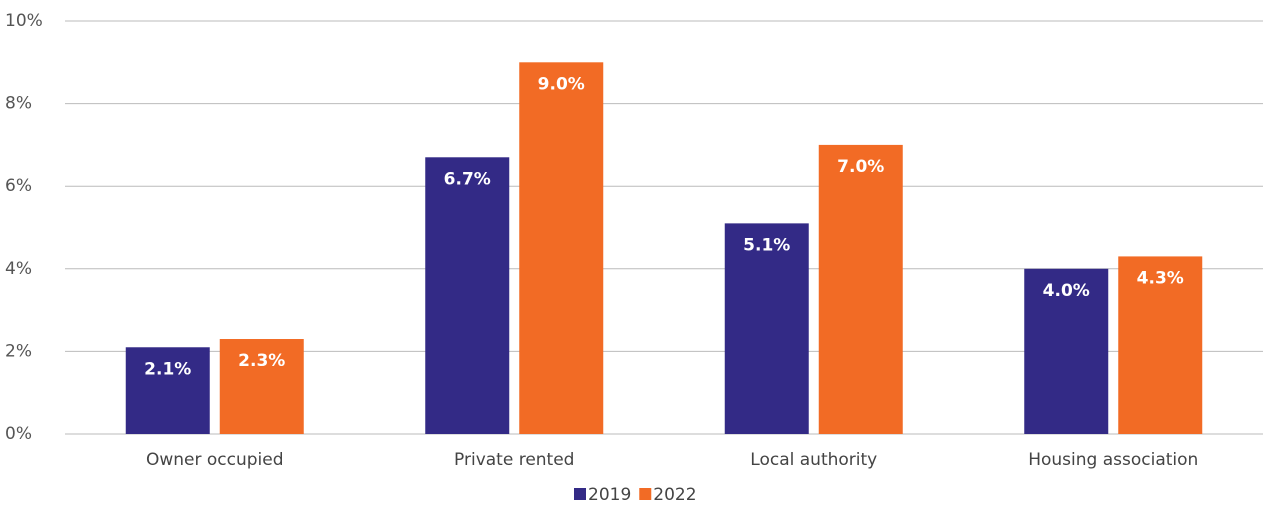  What do you see at coordinates (167, 369) in the screenshot?
I see `value-label: 2.1%` at bounding box center [167, 369].